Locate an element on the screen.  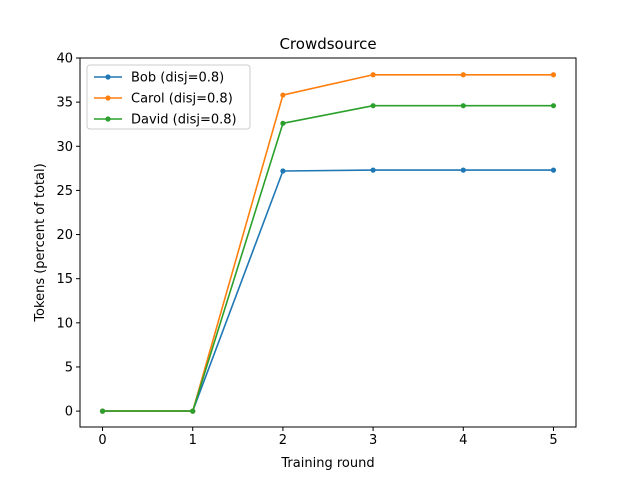
x-tick-label: 4 is located at coordinates (463, 440).